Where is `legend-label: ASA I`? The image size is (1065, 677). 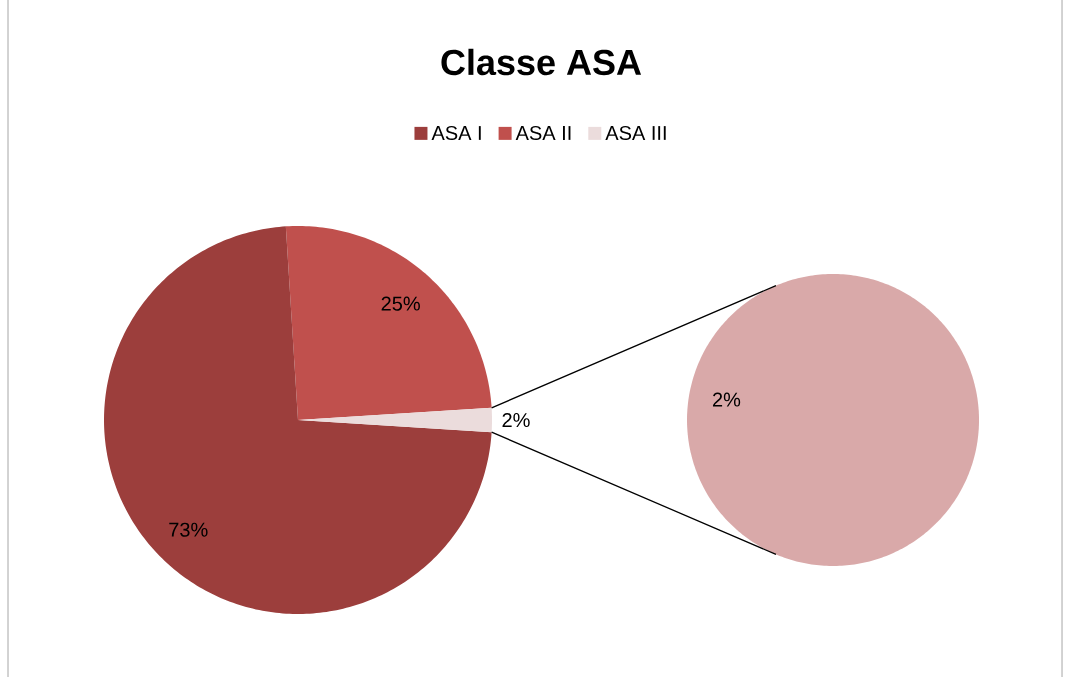
legend-label: ASA I is located at coordinates (456, 133).